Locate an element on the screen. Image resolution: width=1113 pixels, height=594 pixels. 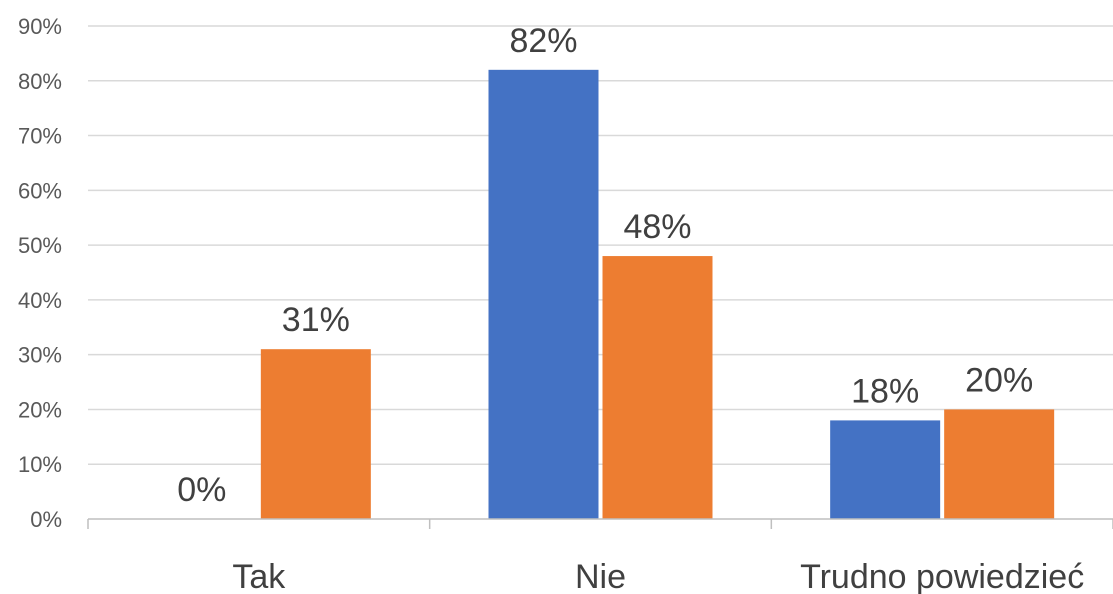
data-label: 82% is located at coordinates (543, 41).